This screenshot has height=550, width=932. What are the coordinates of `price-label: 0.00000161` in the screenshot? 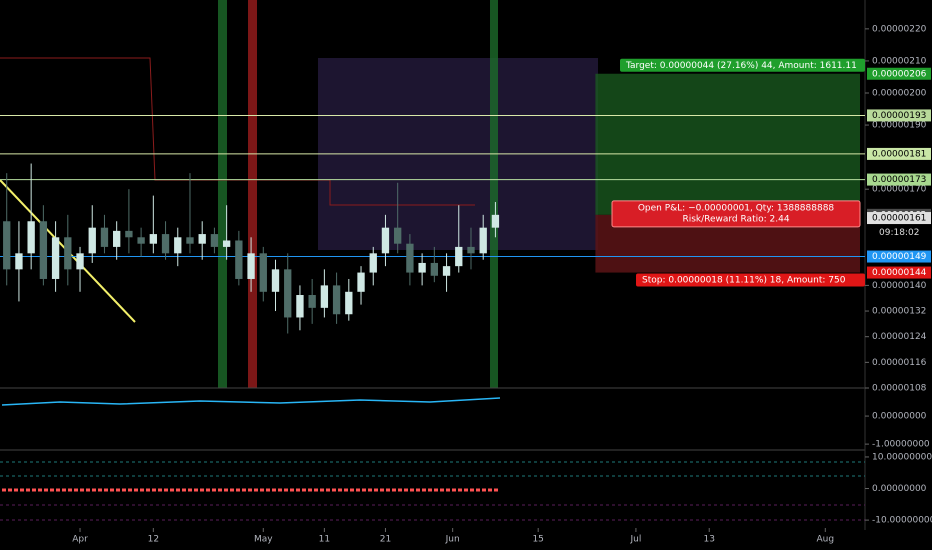 It's located at (899, 219).